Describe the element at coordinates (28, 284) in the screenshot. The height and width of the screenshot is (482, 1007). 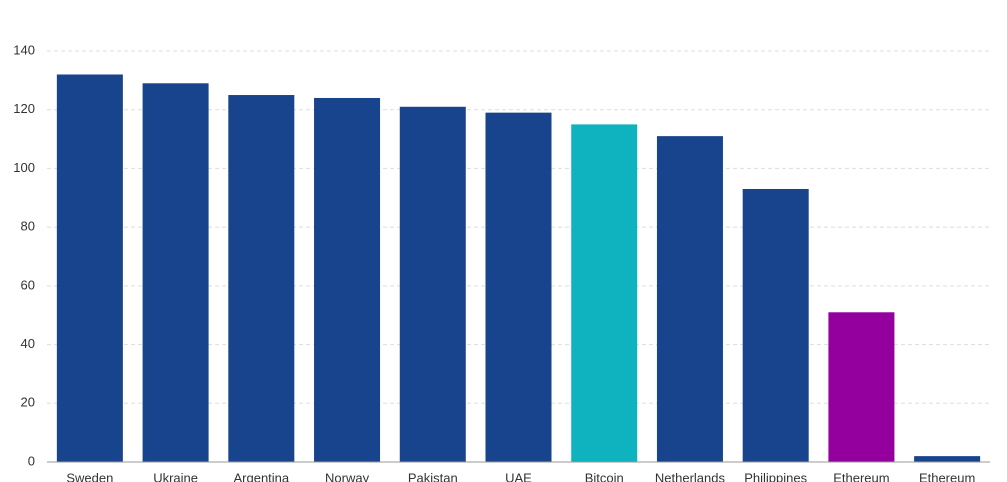
I see `y-tick-label: 60` at that location.